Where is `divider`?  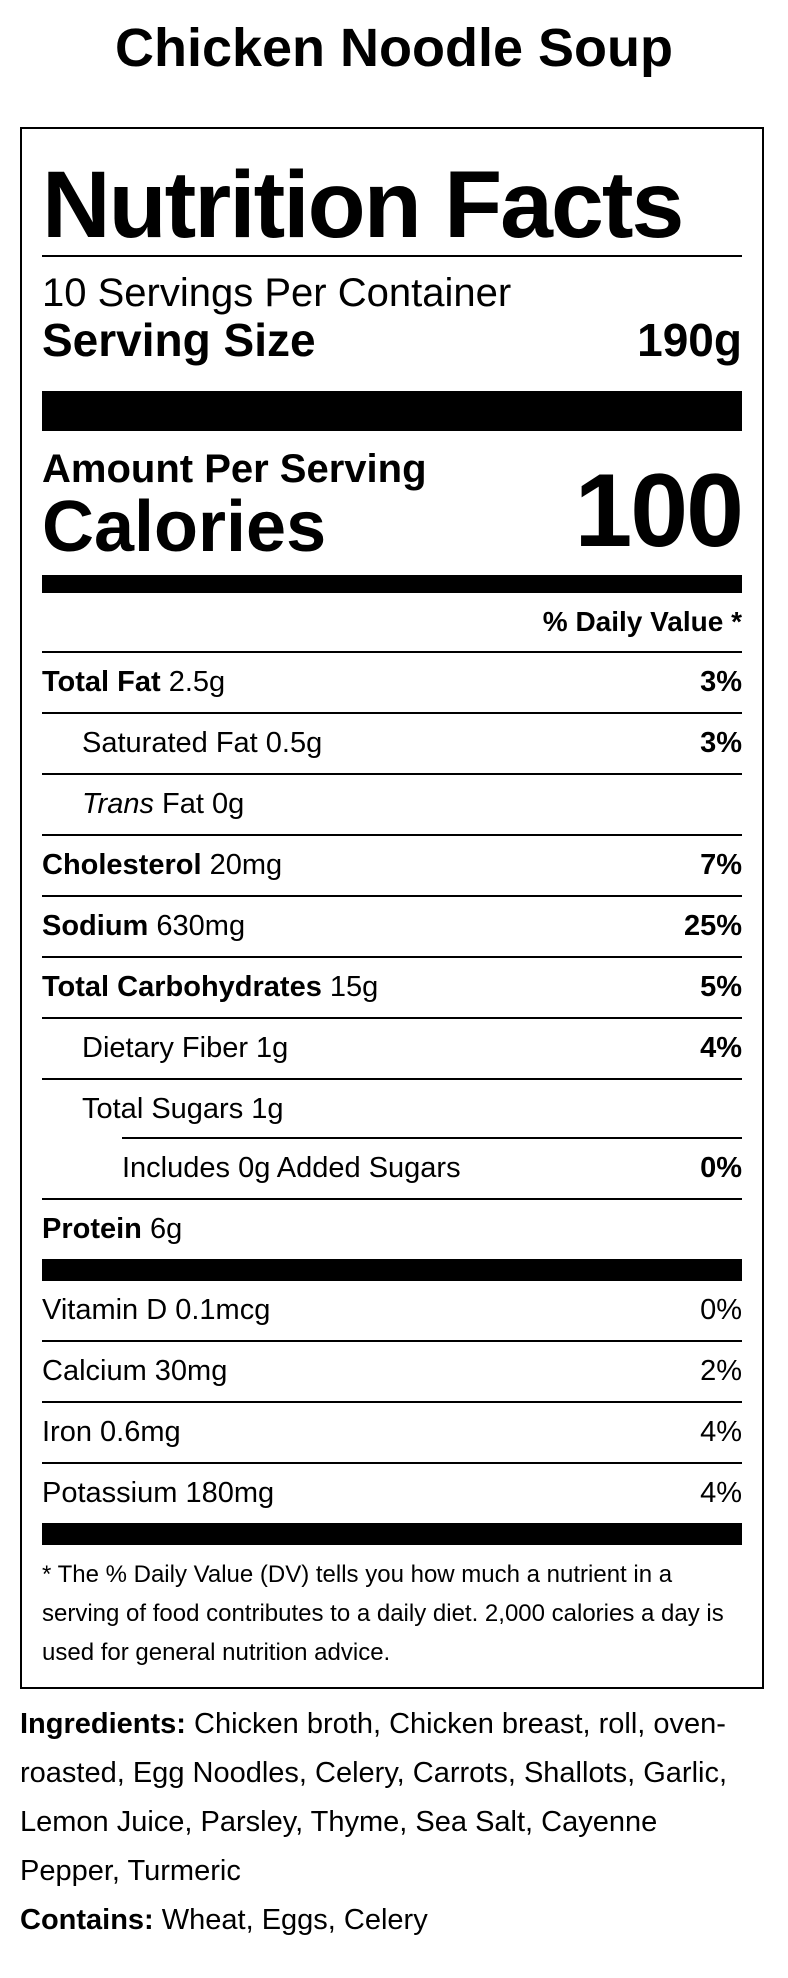 divider is located at coordinates (392, 256).